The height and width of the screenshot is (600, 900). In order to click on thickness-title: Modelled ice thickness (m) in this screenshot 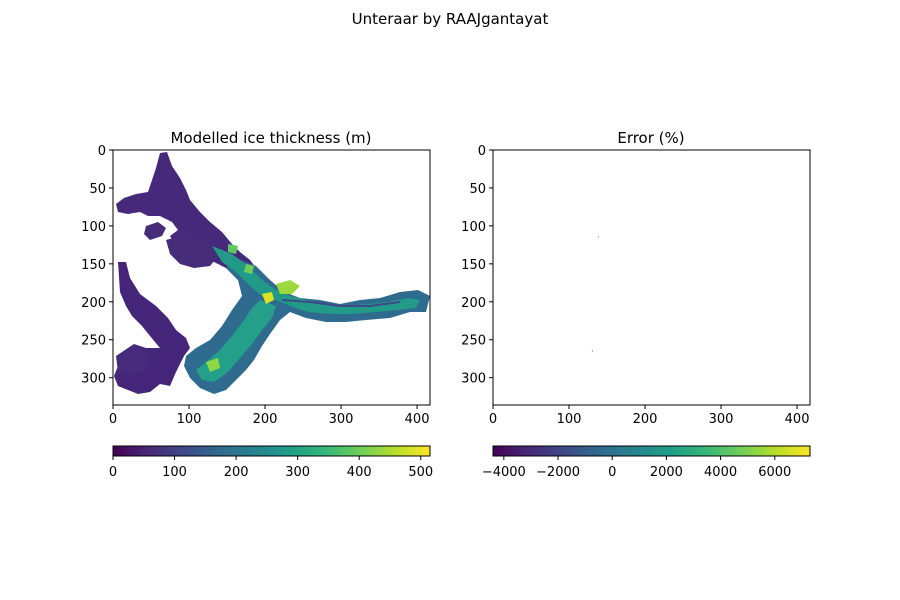, I will do `click(270, 138)`.